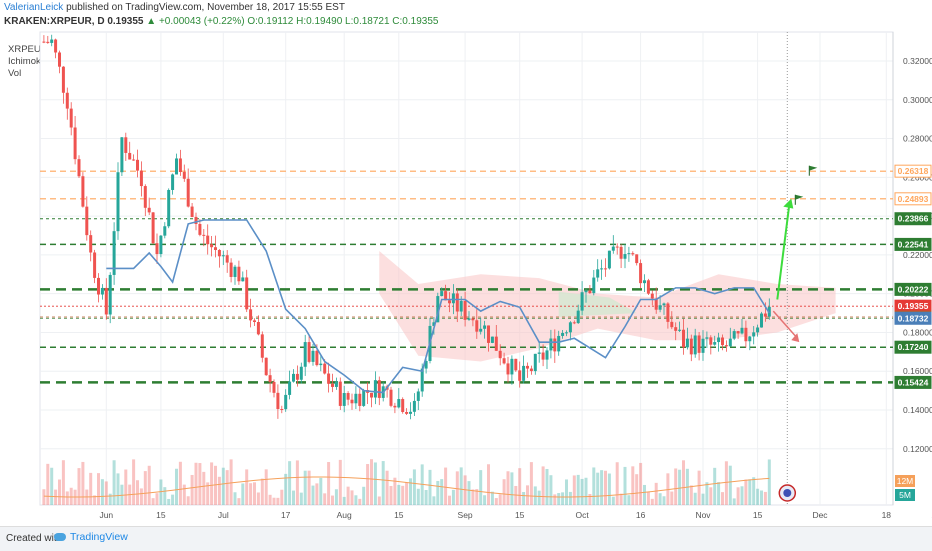 The image size is (932, 551). What do you see at coordinates (905, 495) in the screenshot?
I see `volume-label: 5M` at bounding box center [905, 495].